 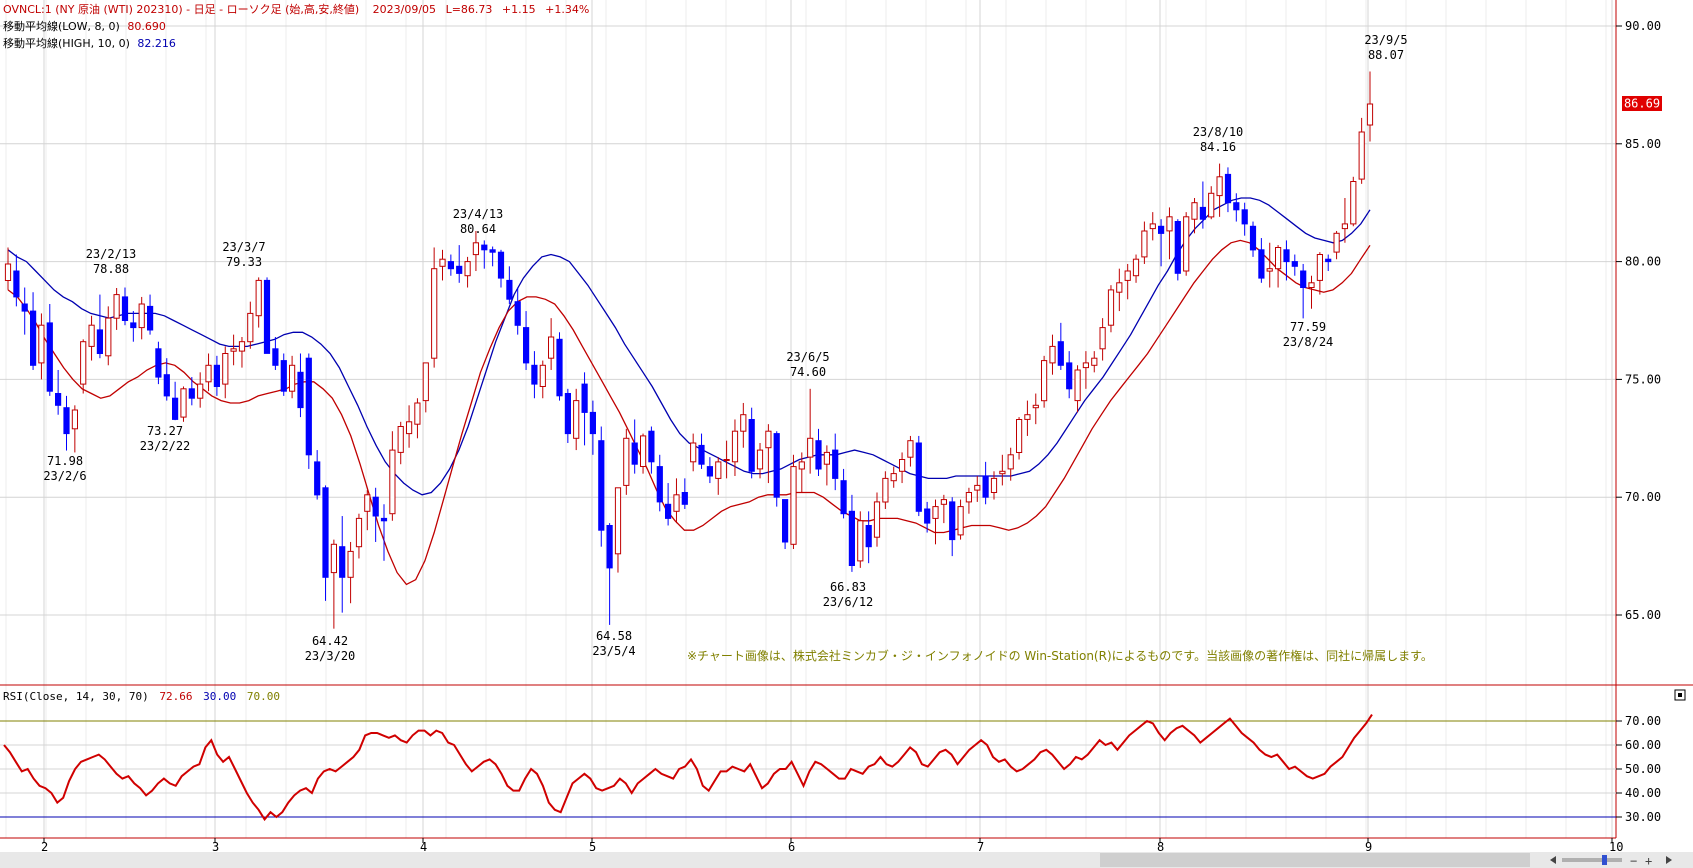 What do you see at coordinates (1638, 320) in the screenshot?
I see `price-axis-ticks: 90.00 85.00 80.00 75.00 70.00 65.00` at bounding box center [1638, 320].